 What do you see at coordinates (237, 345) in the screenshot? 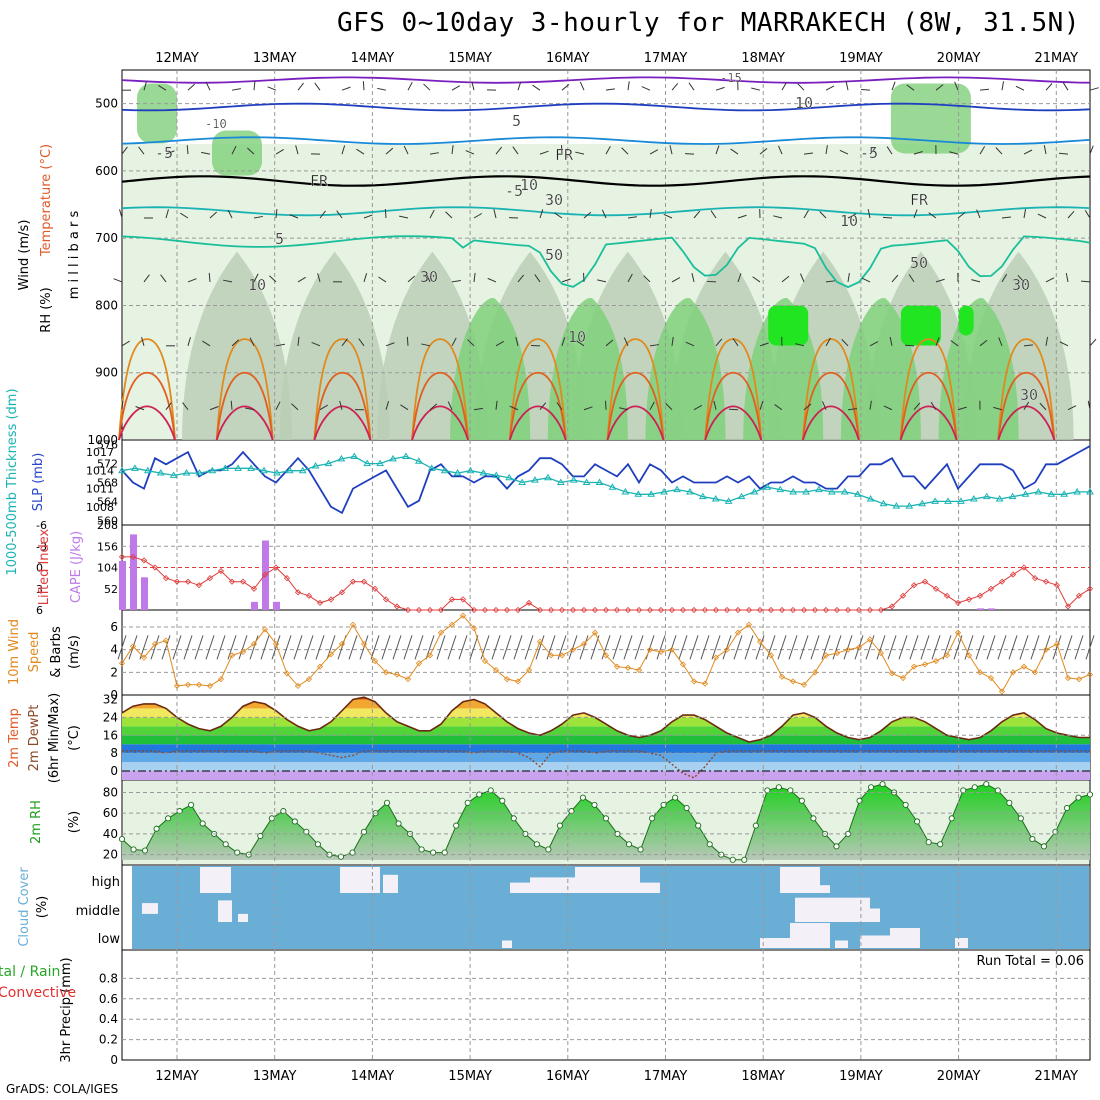
I see `rh-shade-column` at bounding box center [237, 345].